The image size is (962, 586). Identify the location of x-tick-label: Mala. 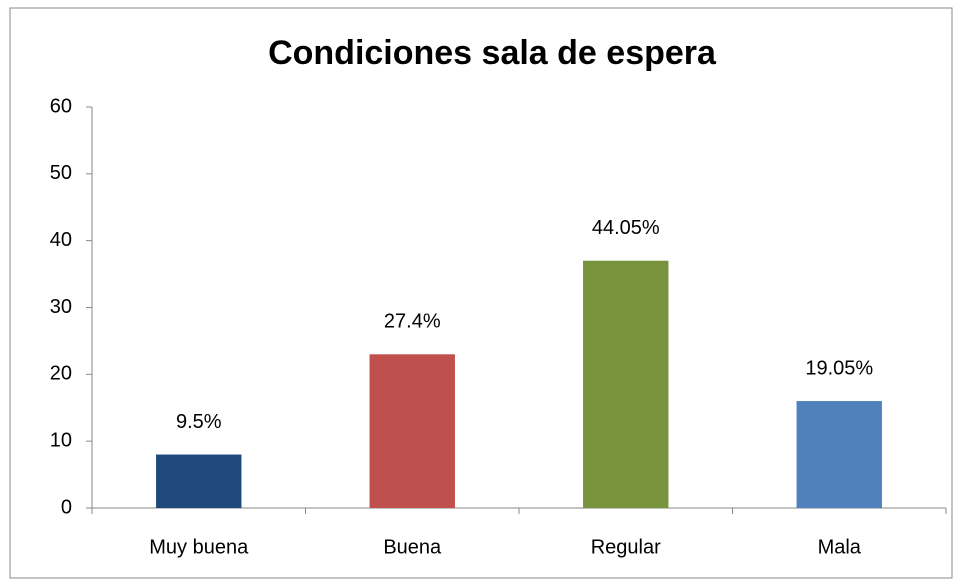
(840, 547).